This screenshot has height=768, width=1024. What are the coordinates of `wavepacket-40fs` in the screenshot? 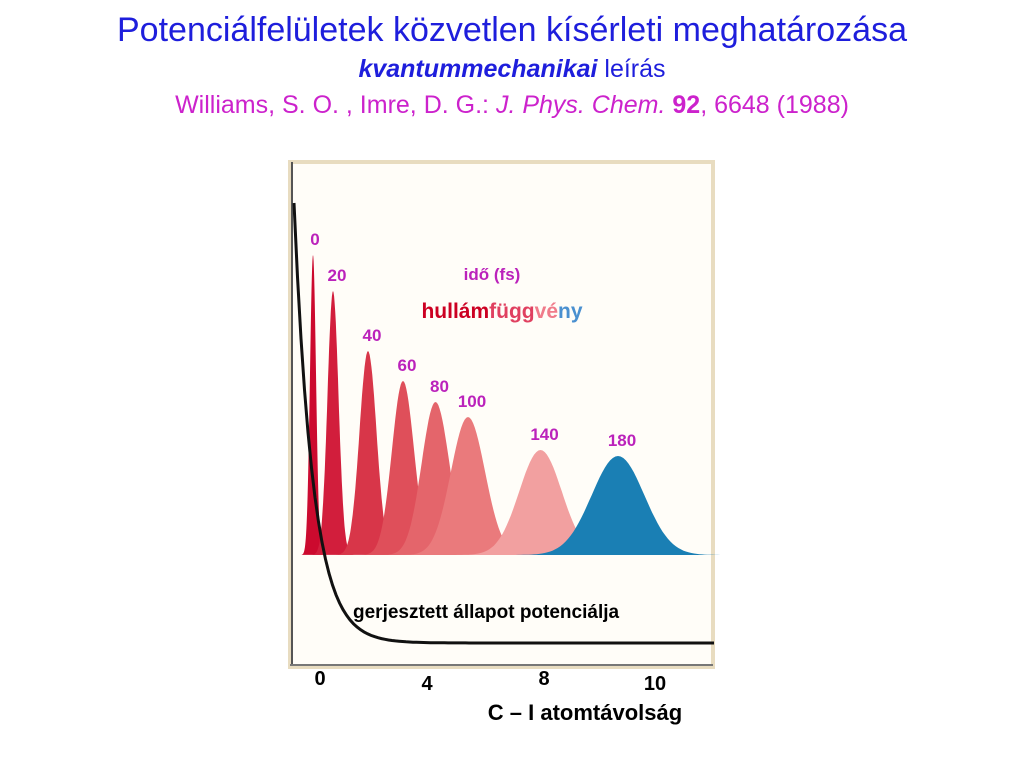 It's located at (368, 453).